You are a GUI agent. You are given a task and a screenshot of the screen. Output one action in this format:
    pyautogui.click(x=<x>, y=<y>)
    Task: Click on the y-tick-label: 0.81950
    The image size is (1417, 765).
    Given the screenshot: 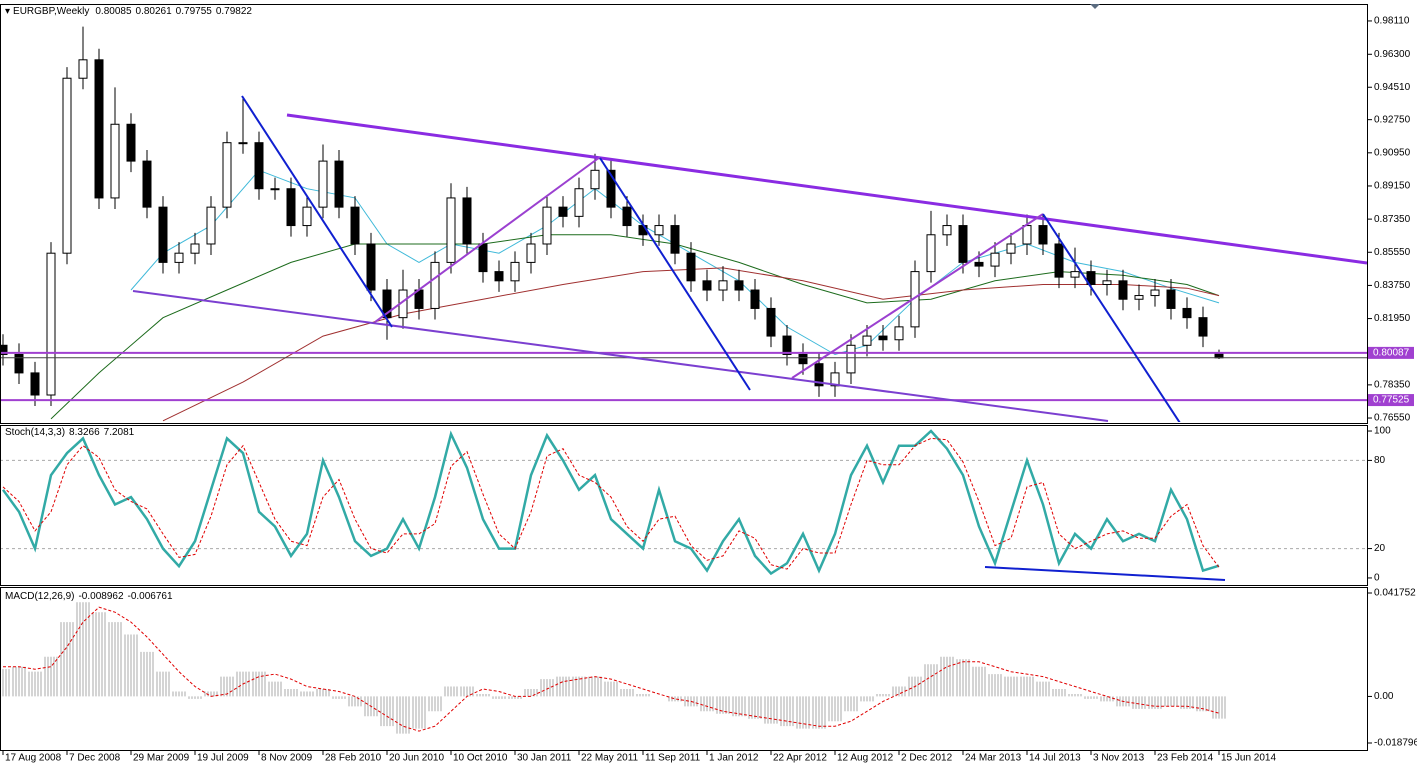 What is the action you would take?
    pyautogui.click(x=1392, y=318)
    